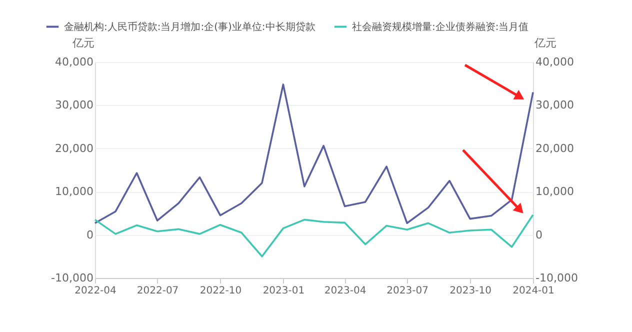  Describe the element at coordinates (221, 291) in the screenshot. I see `x-tick-label: 2022-10` at that location.